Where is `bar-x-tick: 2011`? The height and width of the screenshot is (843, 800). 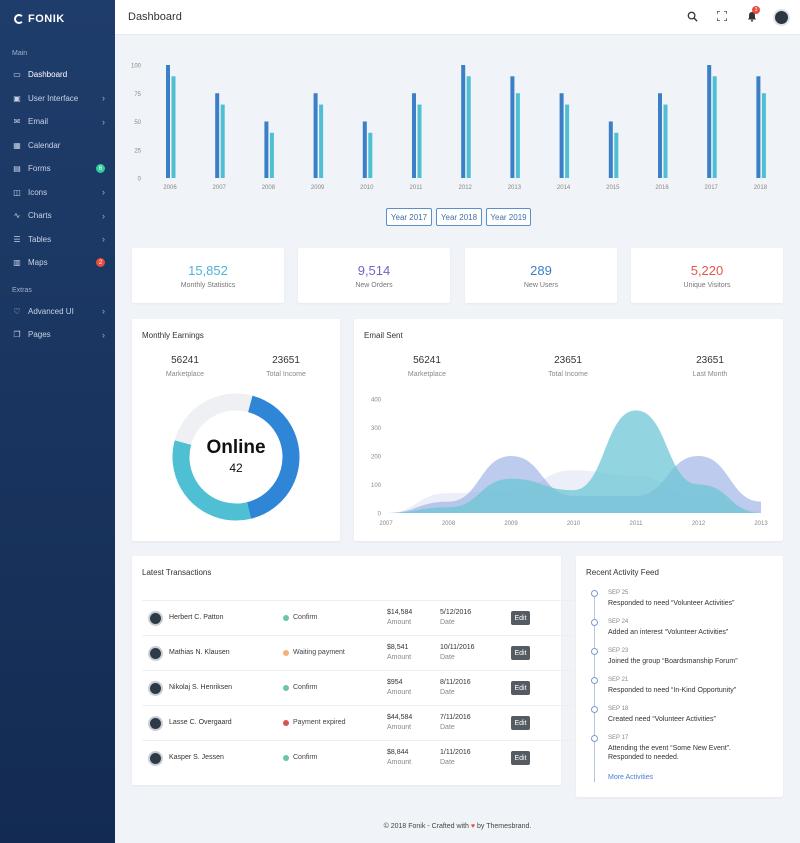
bar-x-tick: 2011 is located at coordinates (417, 188).